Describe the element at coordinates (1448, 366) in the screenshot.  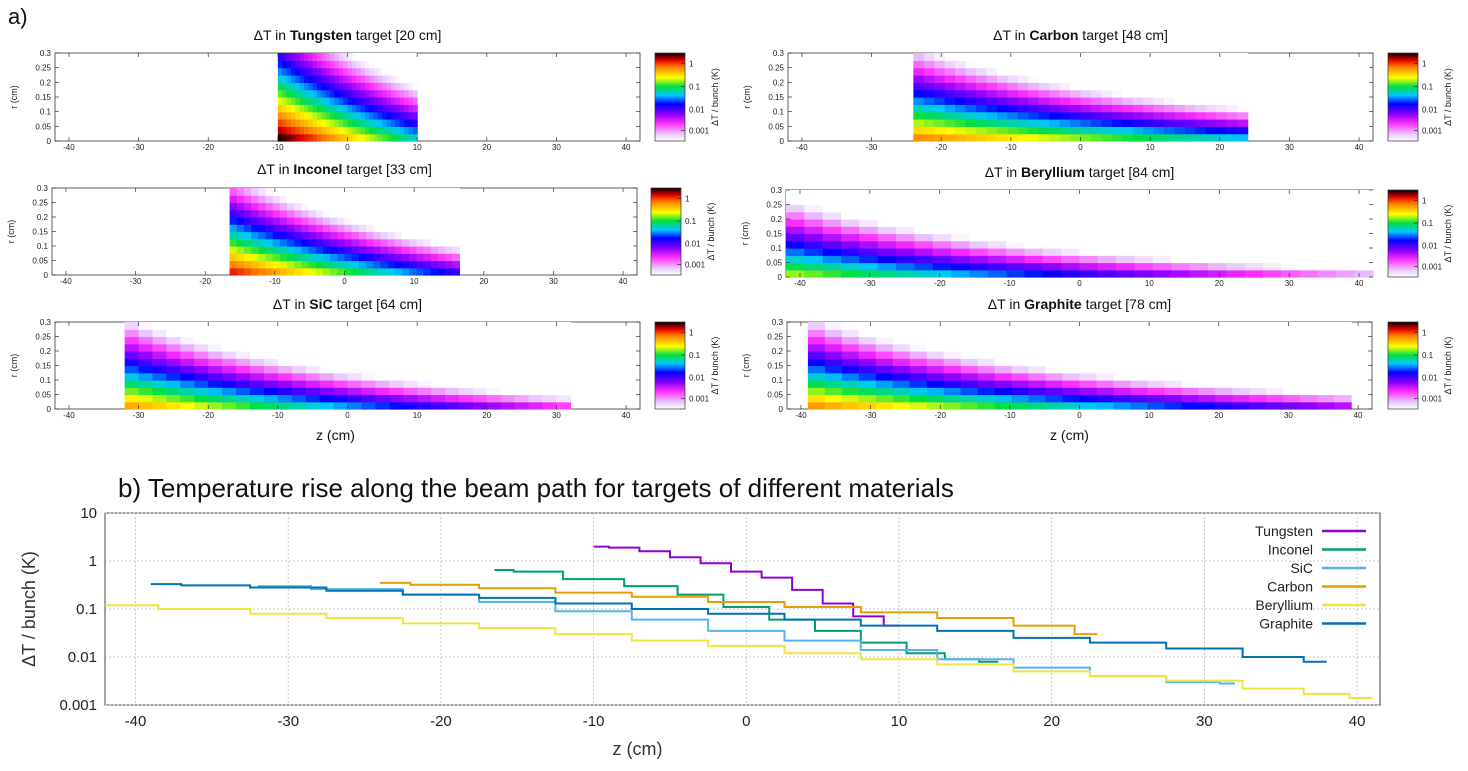
I see `colorbar-label: ΔT / bunch (K)` at that location.